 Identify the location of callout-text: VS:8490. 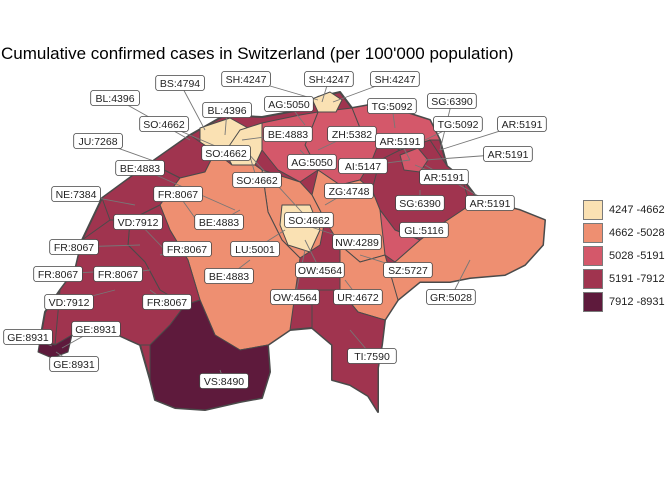
(224, 382).